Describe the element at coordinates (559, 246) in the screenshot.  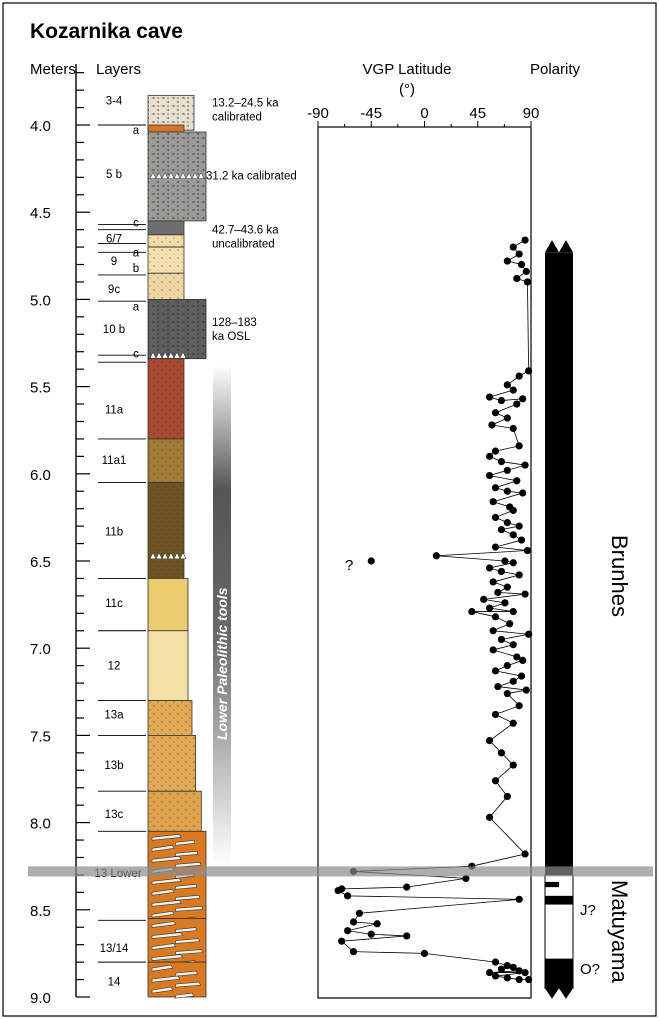
I see `polarity-top-arrow` at that location.